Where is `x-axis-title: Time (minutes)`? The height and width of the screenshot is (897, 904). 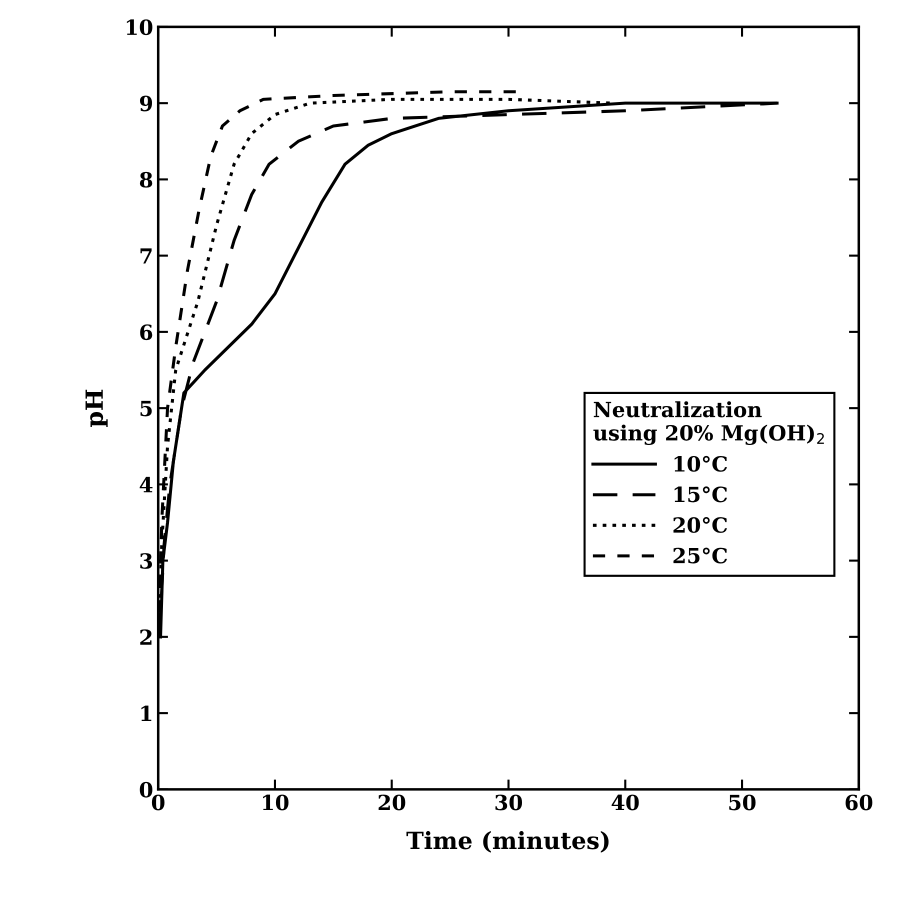
x-axis-title: Time (minutes) is located at coordinates (507, 842).